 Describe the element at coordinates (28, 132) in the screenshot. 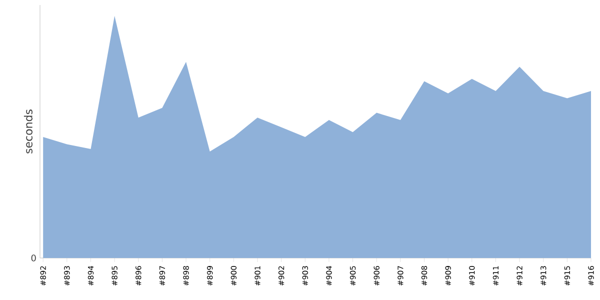

I see `y-axis-title: seconds` at that location.